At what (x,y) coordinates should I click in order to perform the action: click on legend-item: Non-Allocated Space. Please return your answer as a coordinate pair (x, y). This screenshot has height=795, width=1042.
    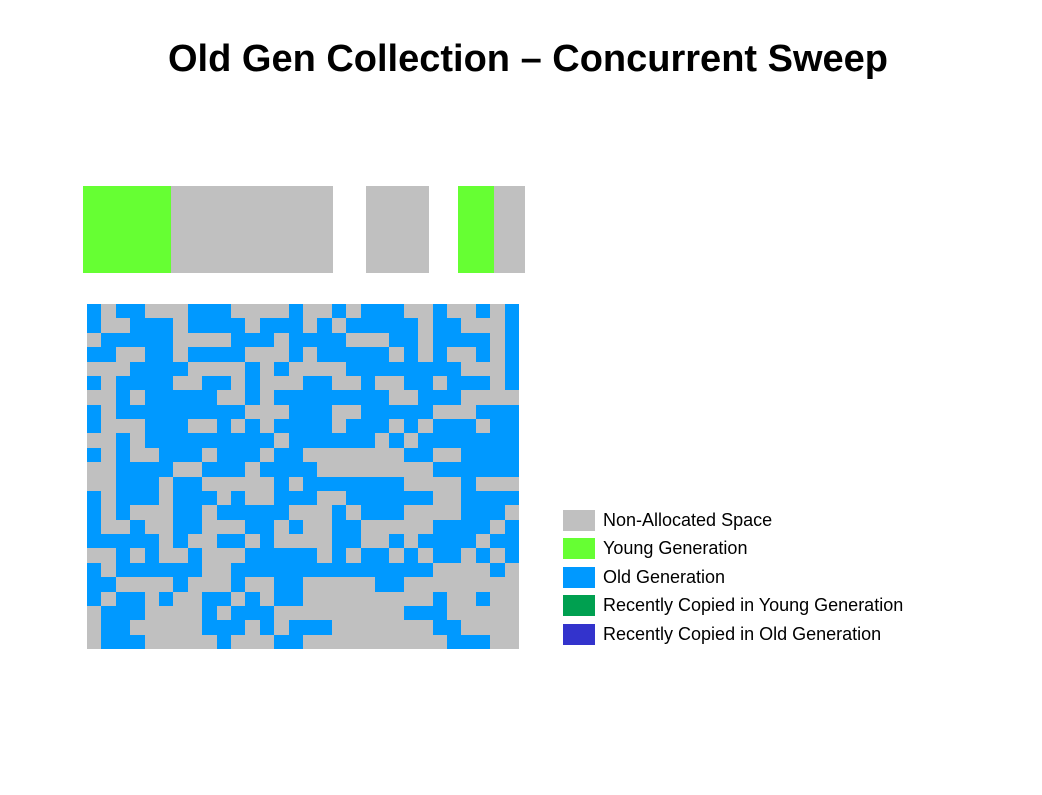
    Looking at the image, I should click on (733, 520).